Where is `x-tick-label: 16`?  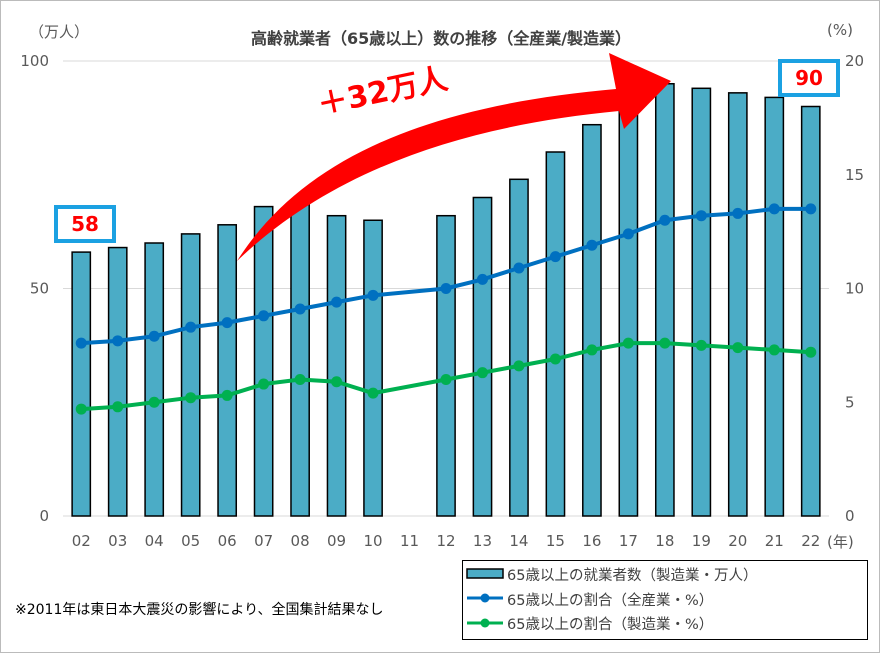 x-tick-label: 16 is located at coordinates (591, 541).